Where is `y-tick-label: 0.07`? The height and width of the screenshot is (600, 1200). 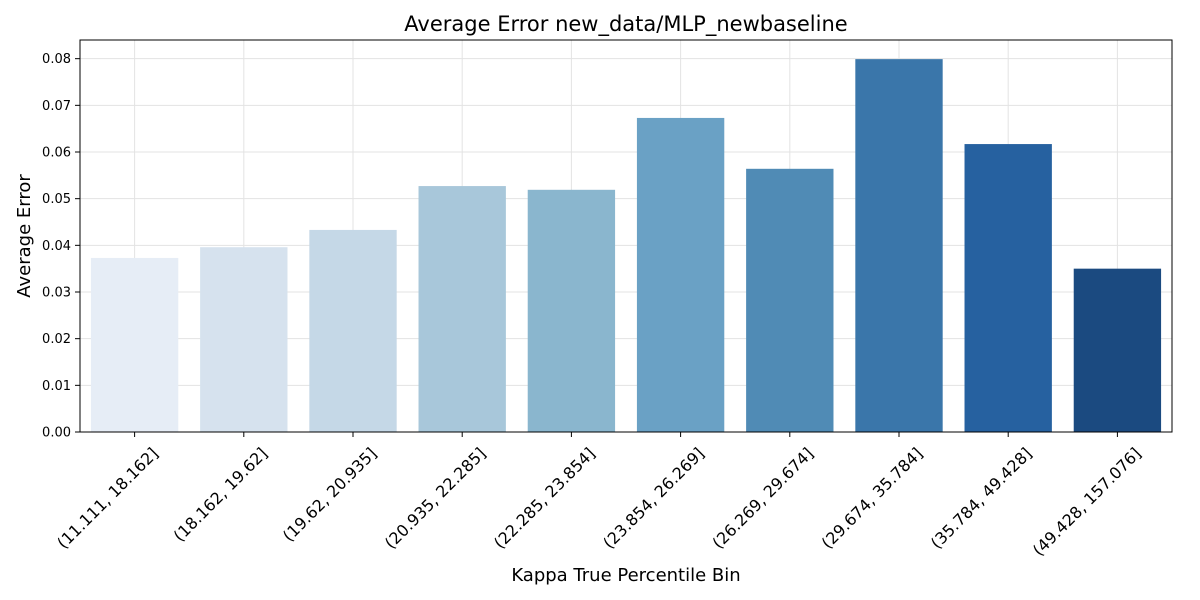
y-tick-label: 0.07 is located at coordinates (56, 106).